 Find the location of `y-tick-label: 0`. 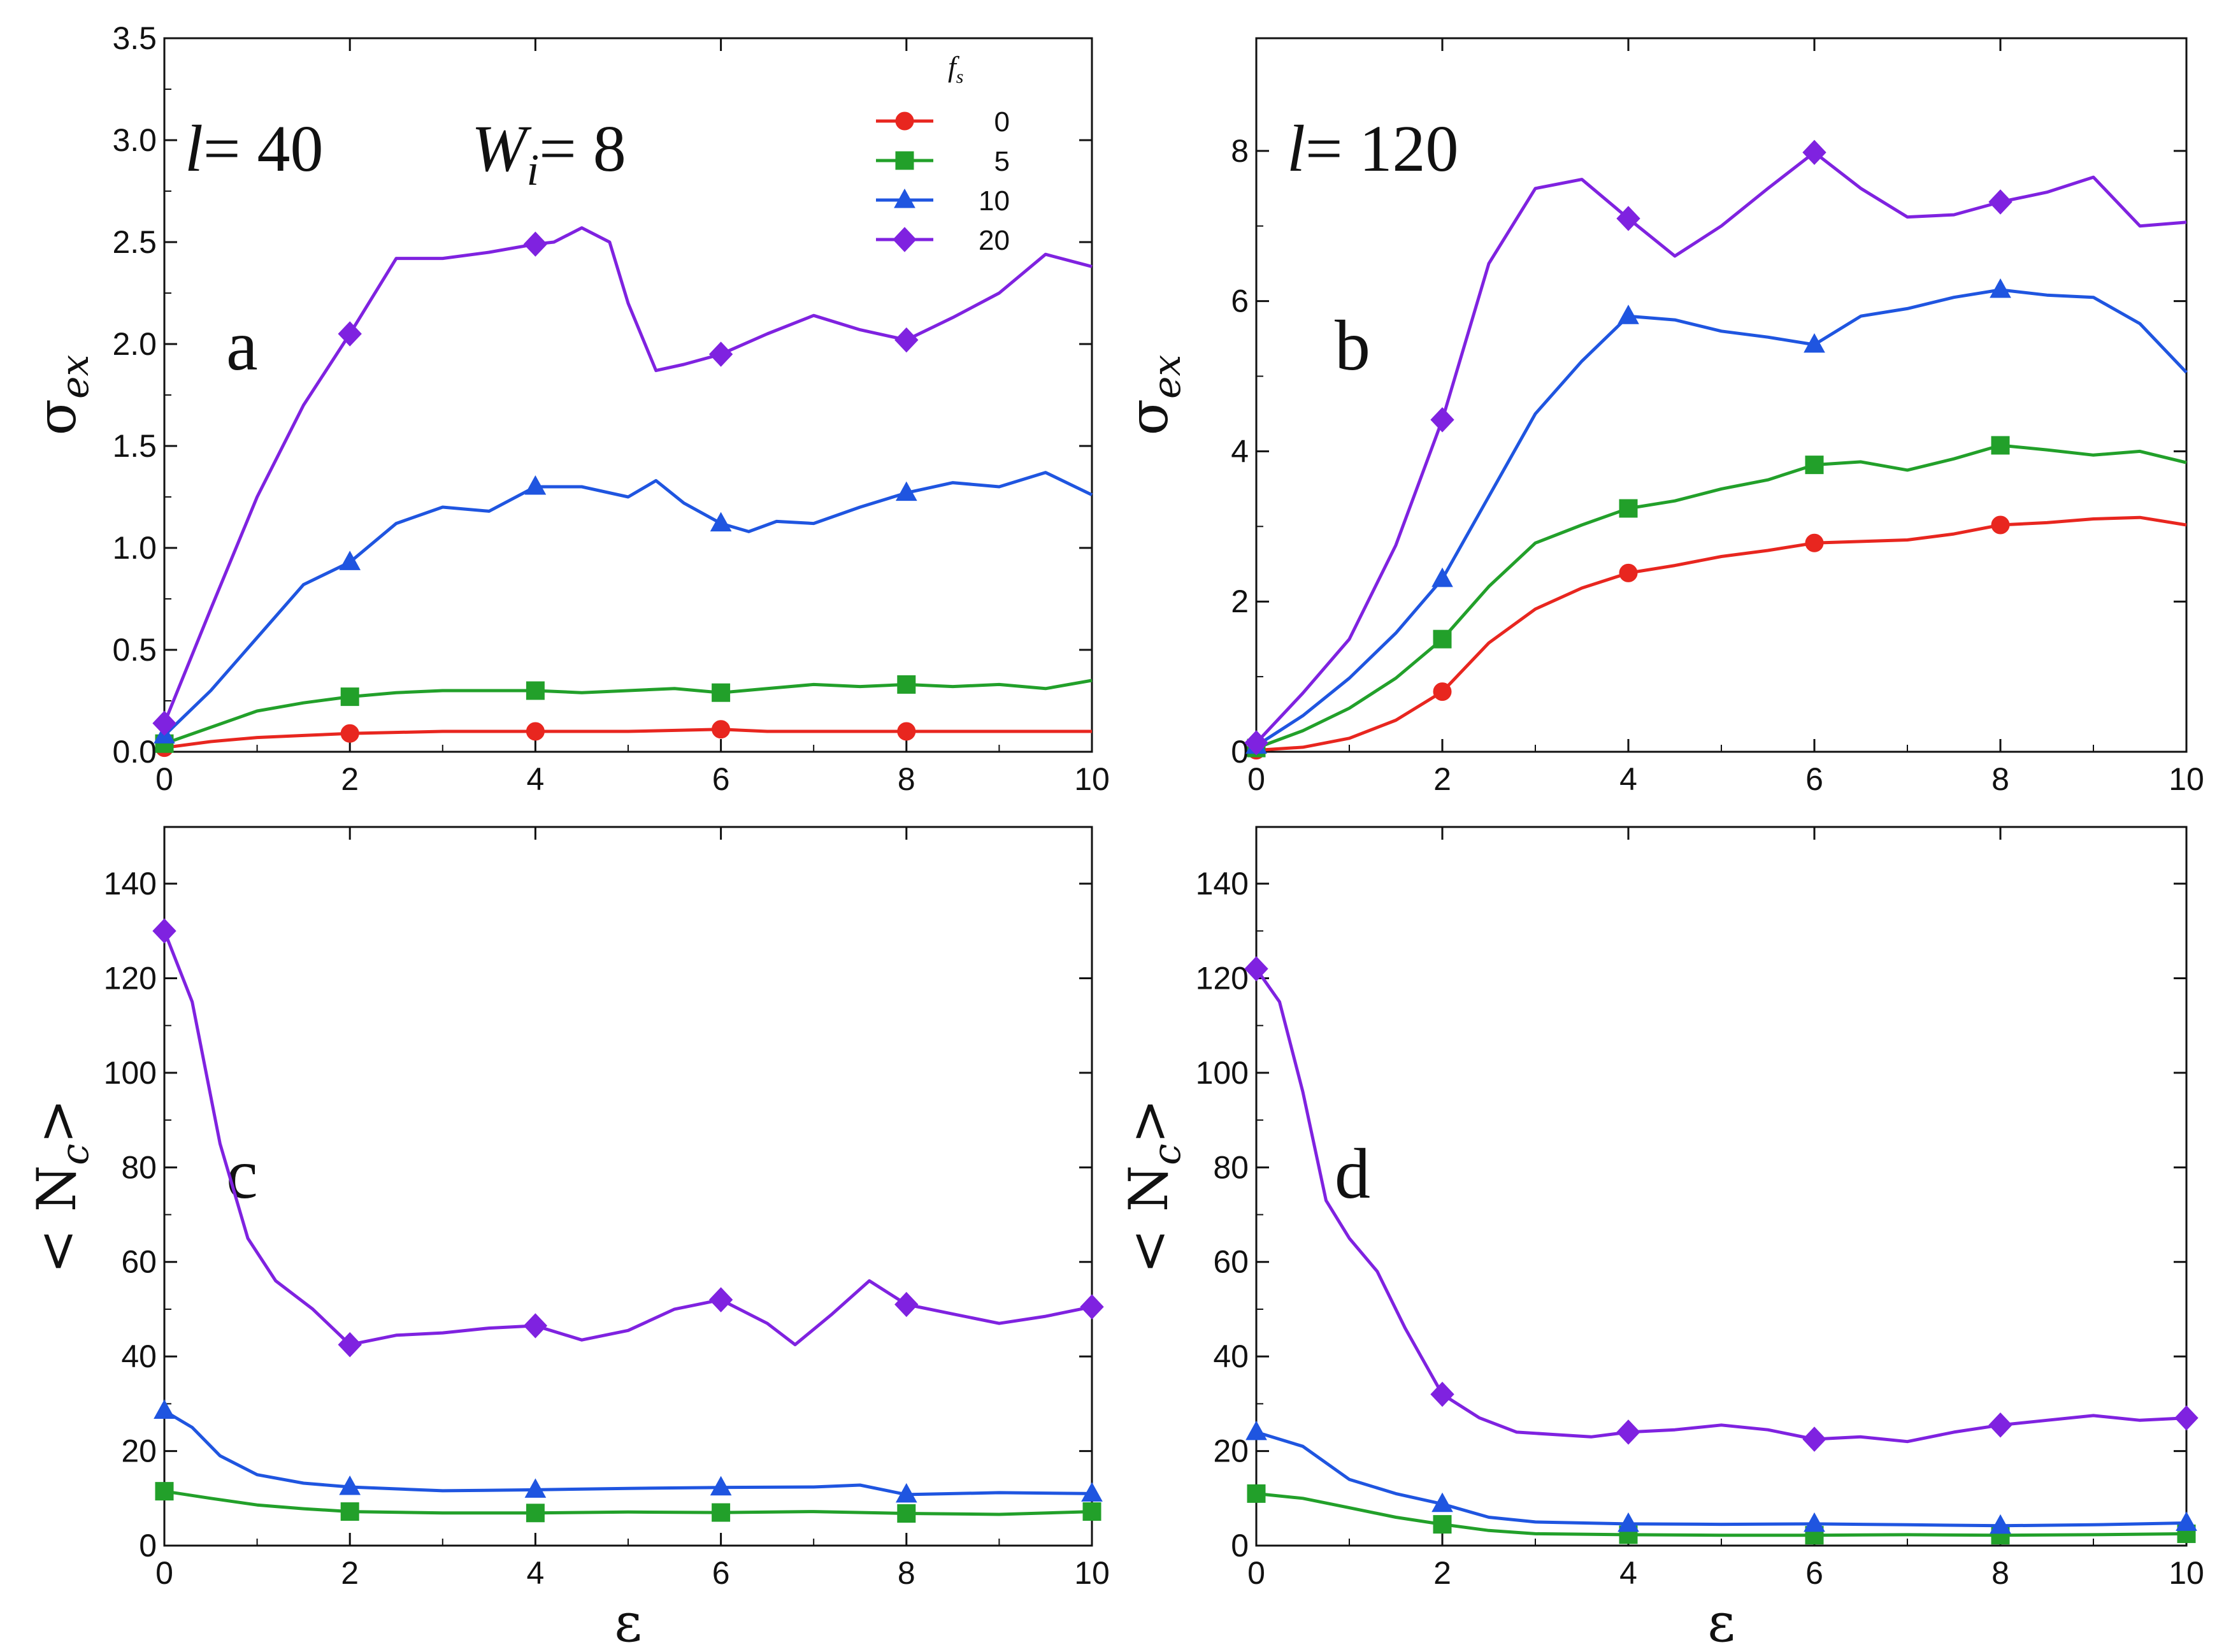

y-tick-label: 0 is located at coordinates (148, 1545).